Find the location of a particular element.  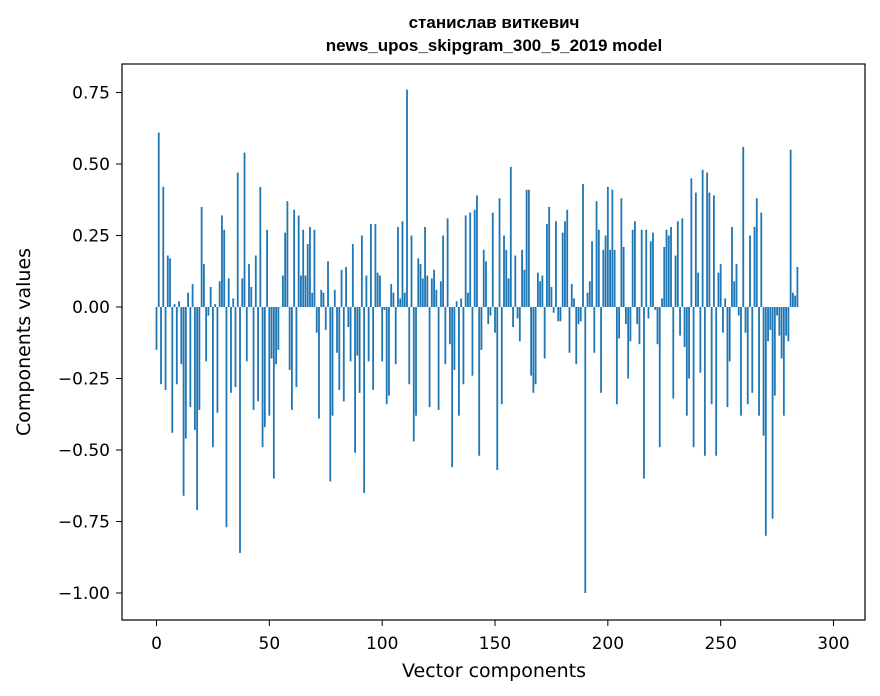

chart-subtitle: news_upos_skipgram_300_5_2019 model is located at coordinates (494, 45).